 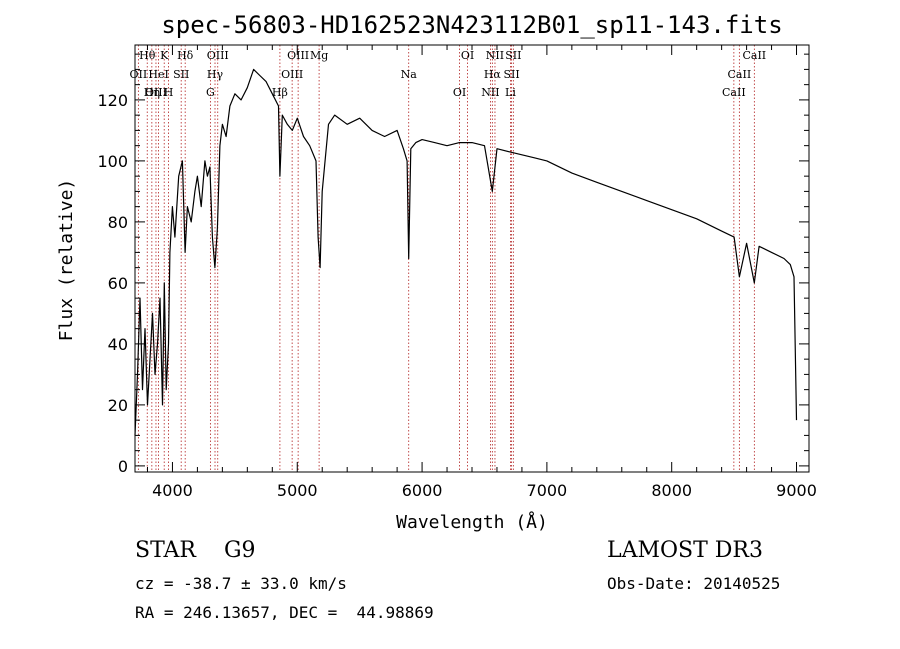 I want to click on x-tick-label: 4000, so click(x=172, y=490).